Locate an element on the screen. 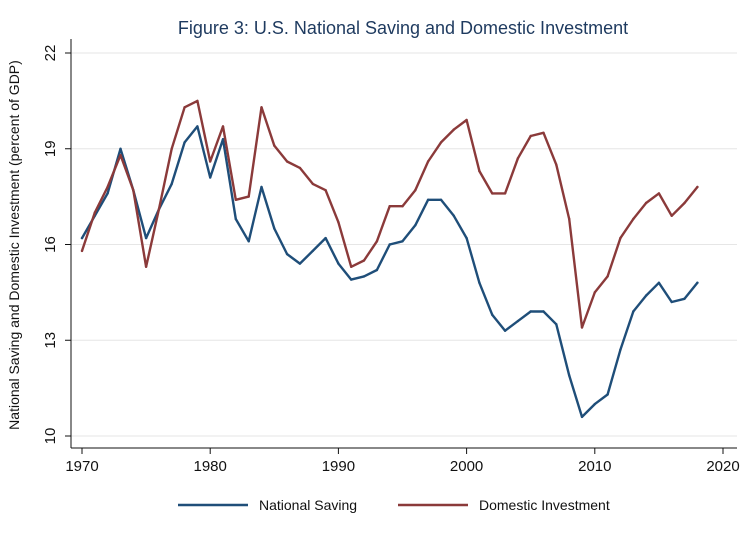 This screenshot has height=549, width=756. data-point-domestic-investment-1990 is located at coordinates (338, 222).